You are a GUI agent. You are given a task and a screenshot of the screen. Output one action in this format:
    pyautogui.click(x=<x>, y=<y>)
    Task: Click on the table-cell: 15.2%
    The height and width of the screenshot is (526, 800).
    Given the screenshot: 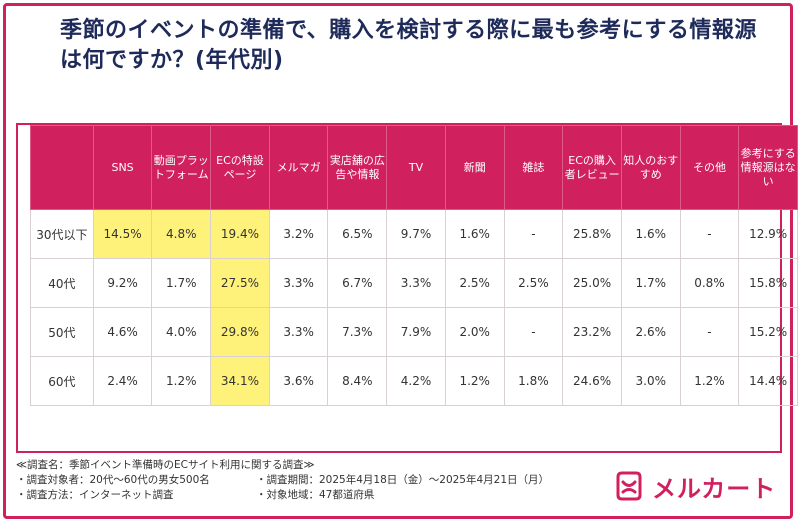 What is the action you would take?
    pyautogui.click(x=768, y=332)
    